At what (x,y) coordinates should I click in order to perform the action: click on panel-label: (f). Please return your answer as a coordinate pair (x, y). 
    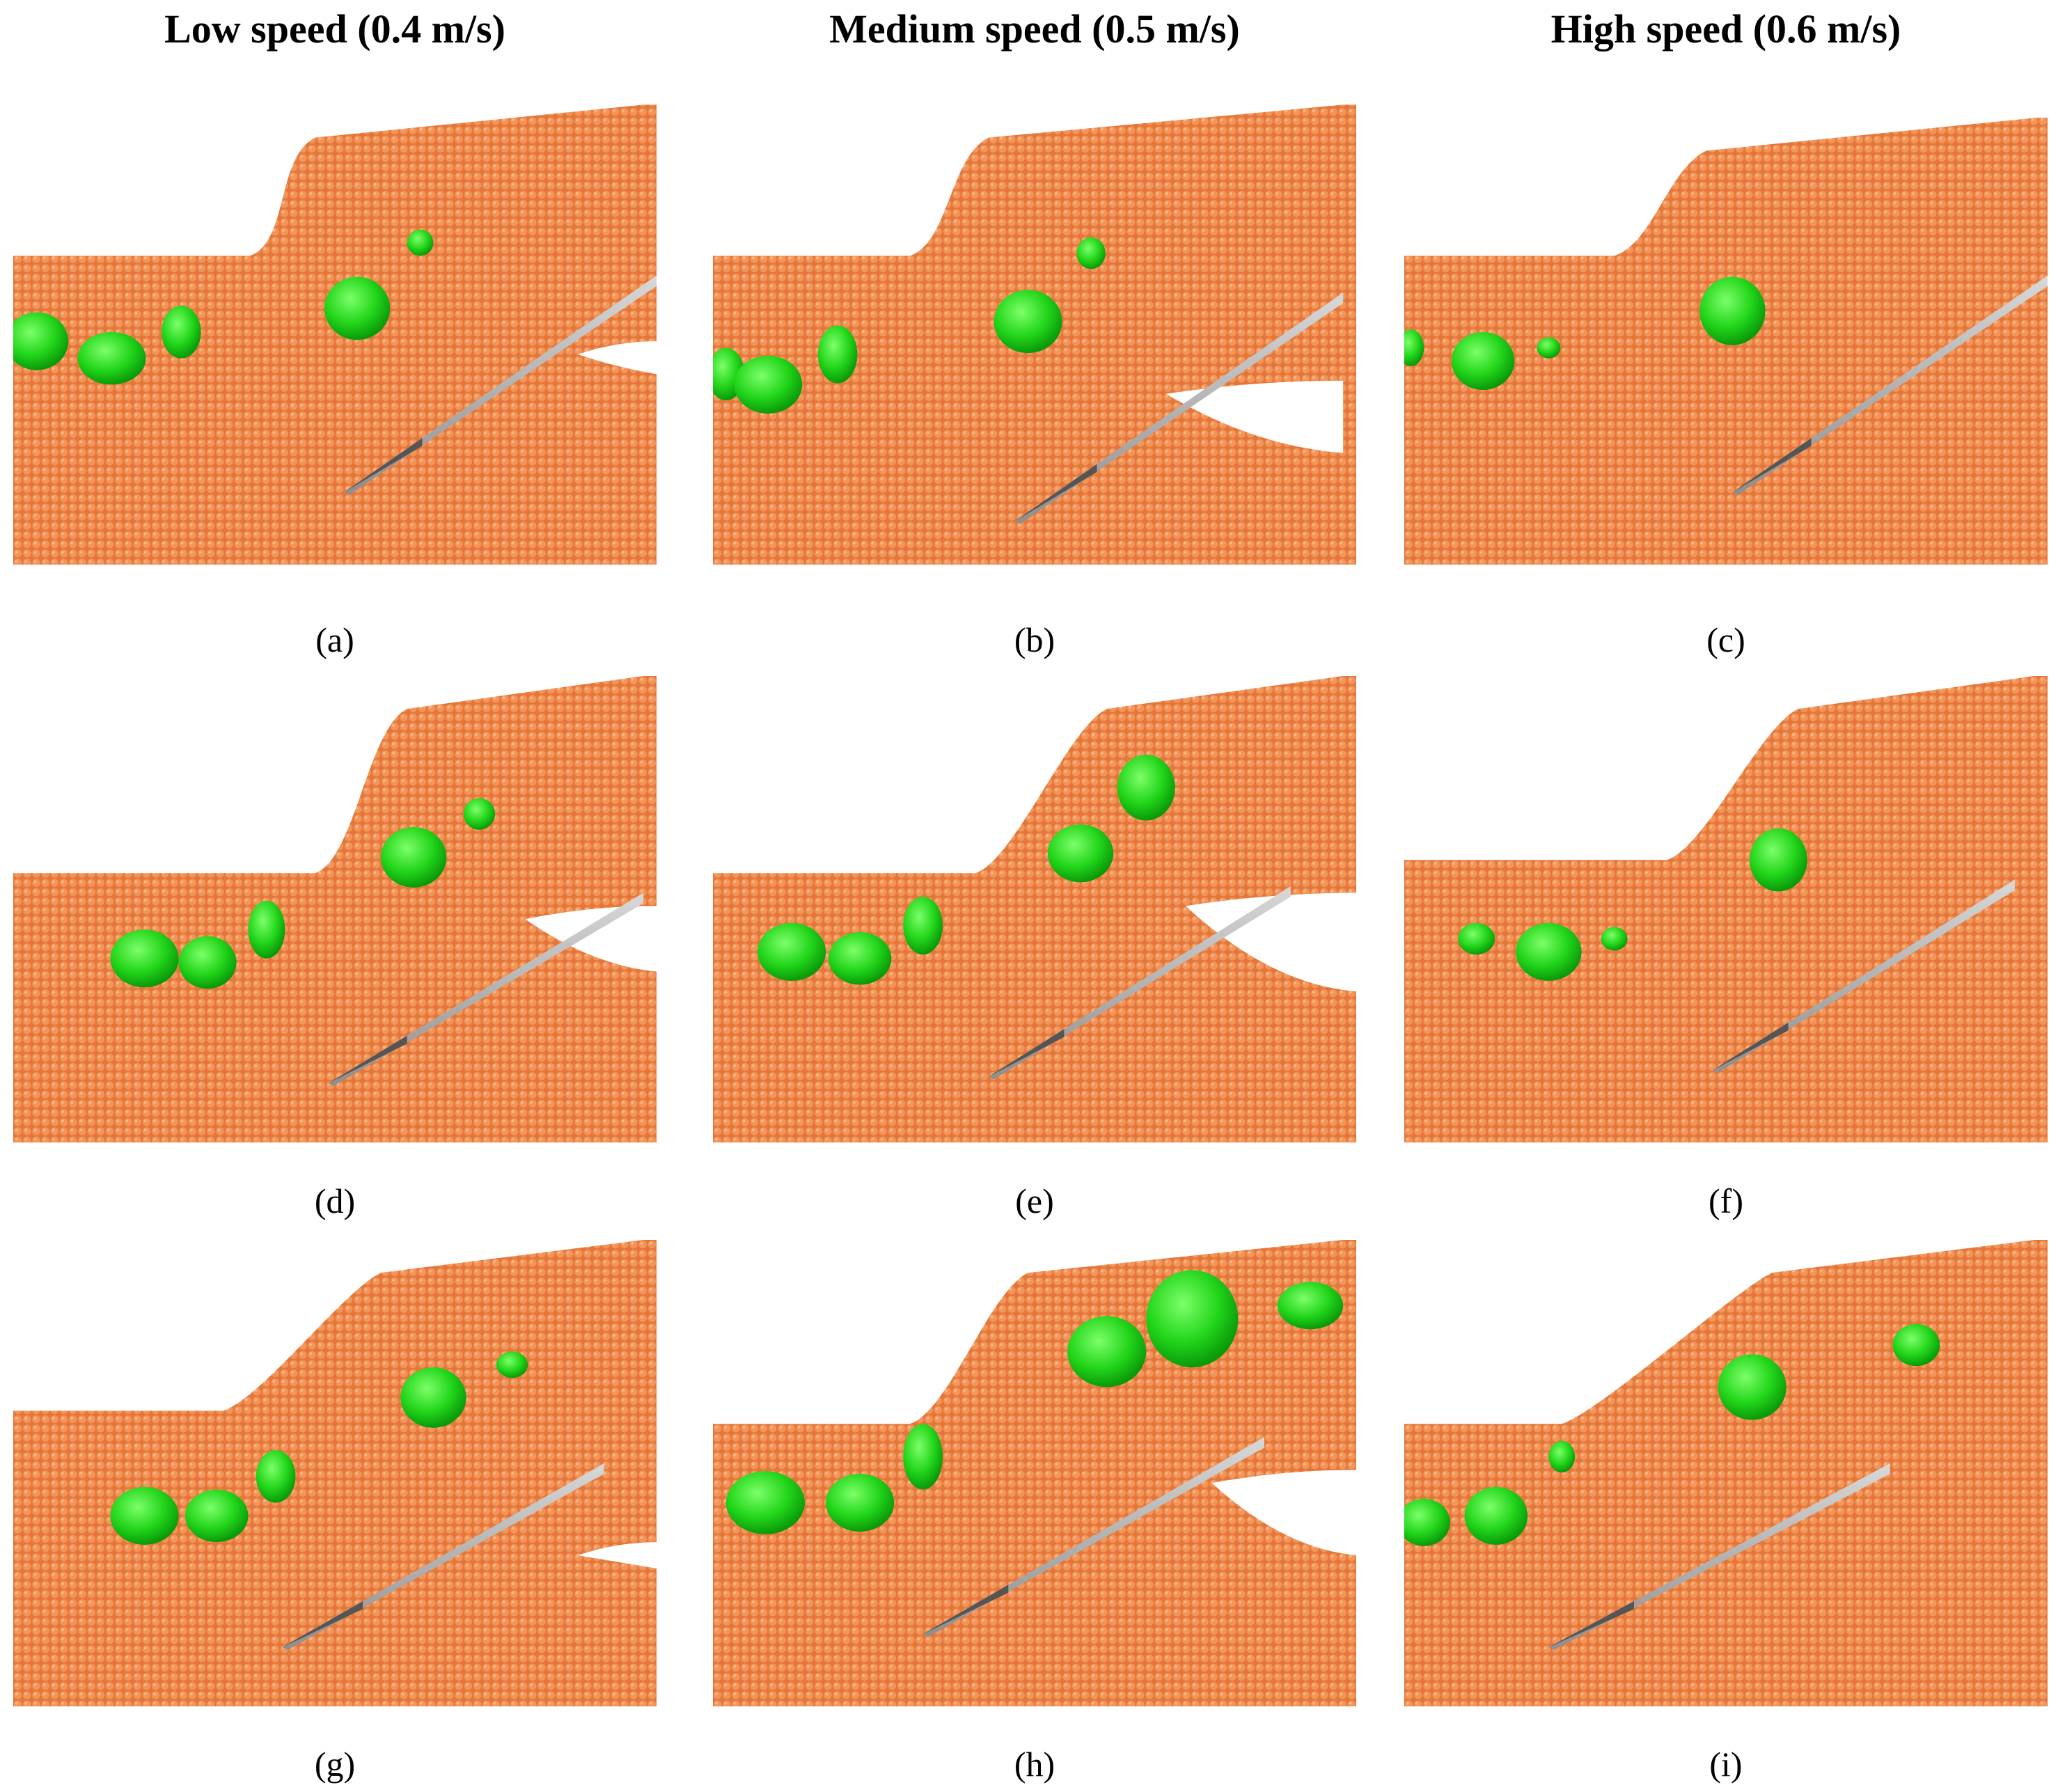
    Looking at the image, I should click on (1726, 1200).